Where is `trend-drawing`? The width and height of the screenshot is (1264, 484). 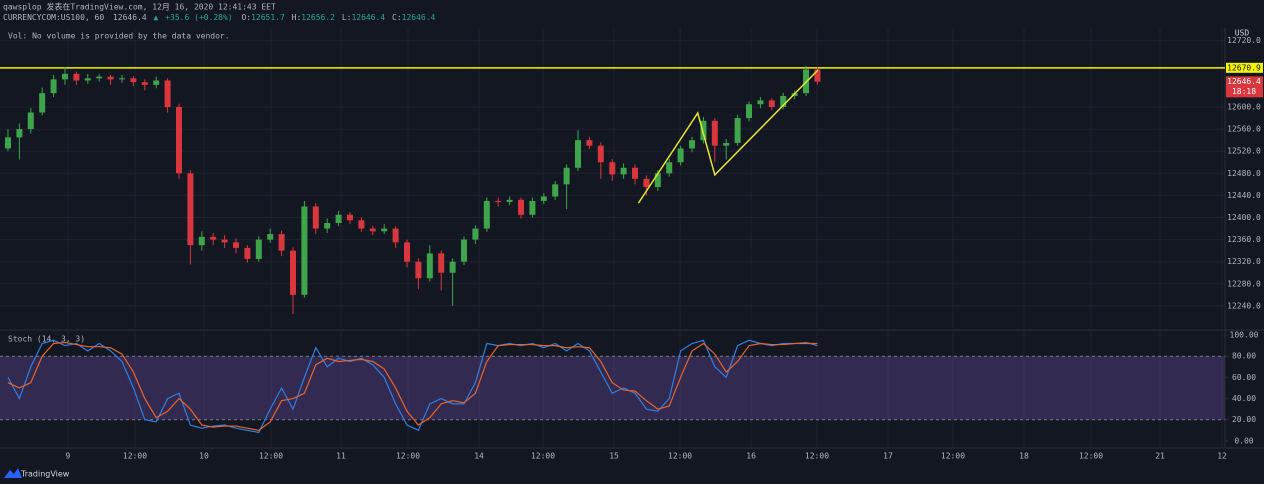
trend-drawing is located at coordinates (728, 136).